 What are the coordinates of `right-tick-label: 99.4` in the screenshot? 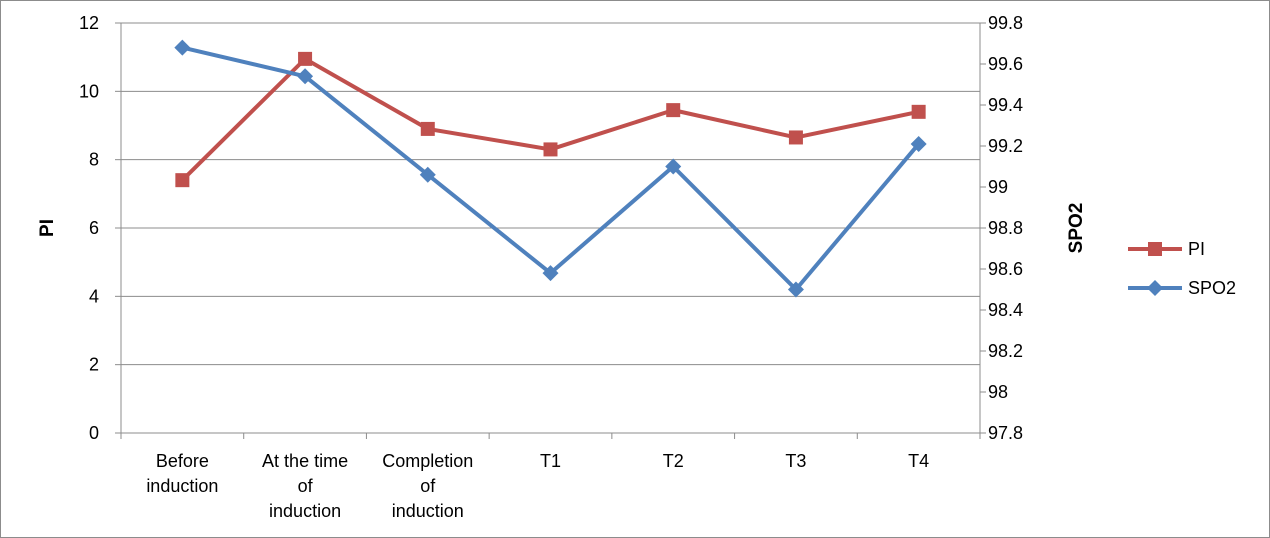 It's located at (1005, 105).